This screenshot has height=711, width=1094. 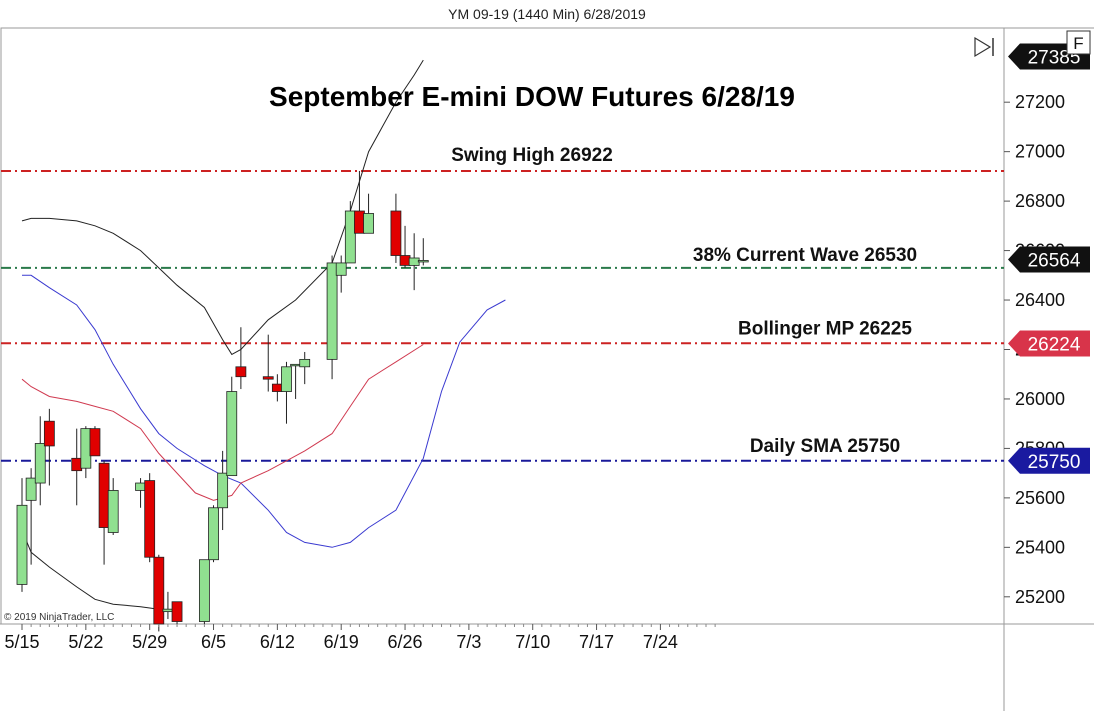 I want to click on time-tick-label: 7/17, so click(x=596, y=642).